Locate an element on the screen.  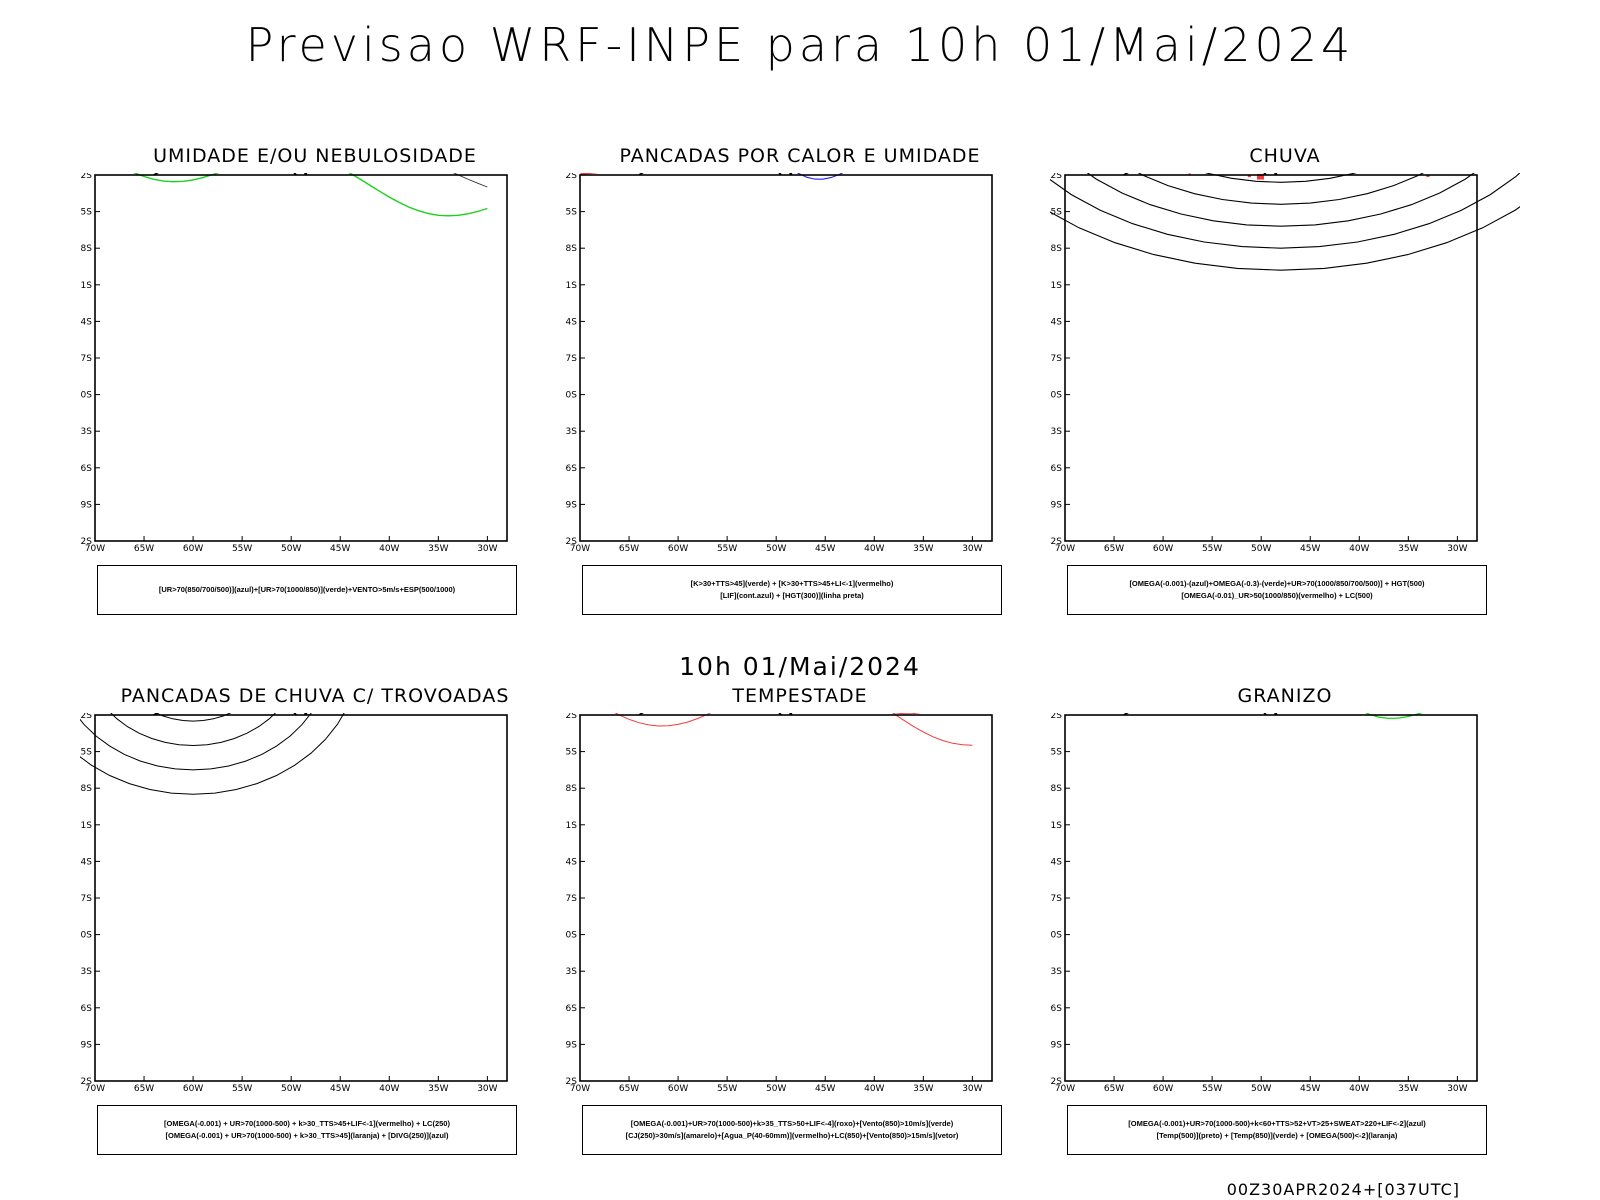
hgt500-black is located at coordinates (1285, 222).